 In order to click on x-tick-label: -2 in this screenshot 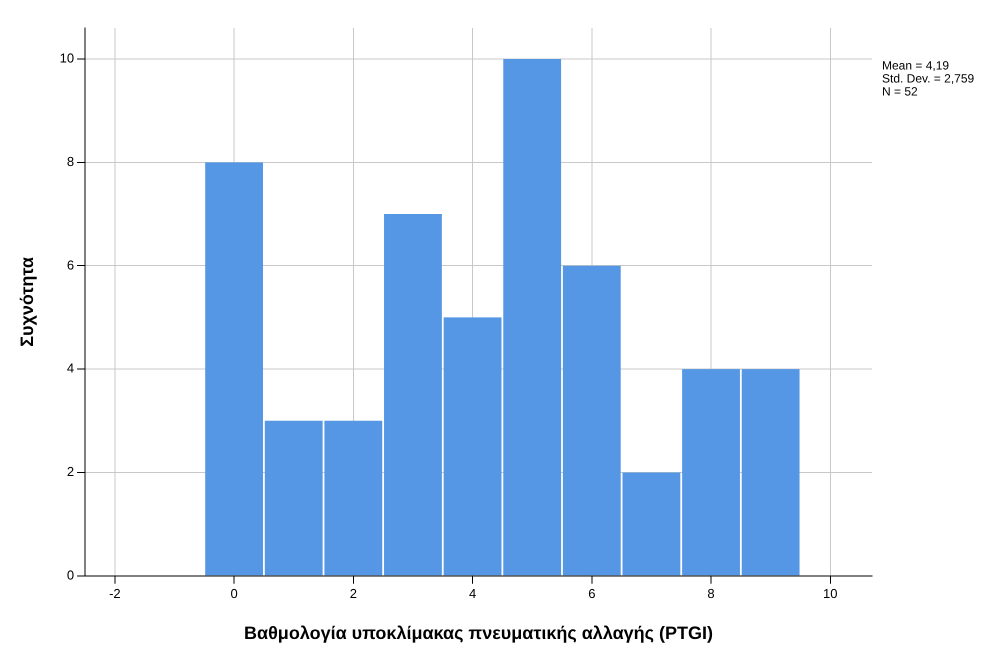, I will do `click(115, 594)`.